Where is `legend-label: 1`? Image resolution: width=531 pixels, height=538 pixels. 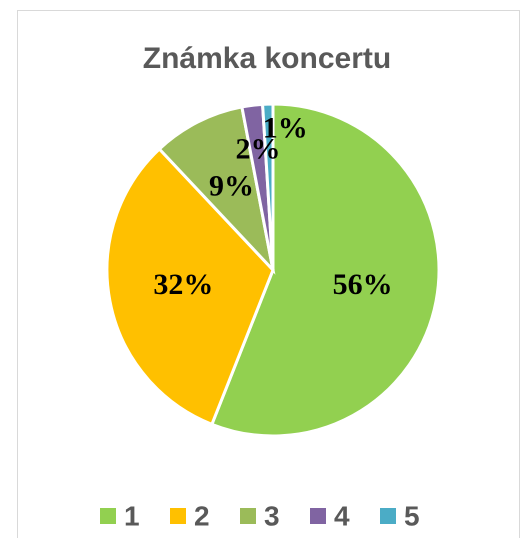 legend-label: 1 is located at coordinates (132, 515).